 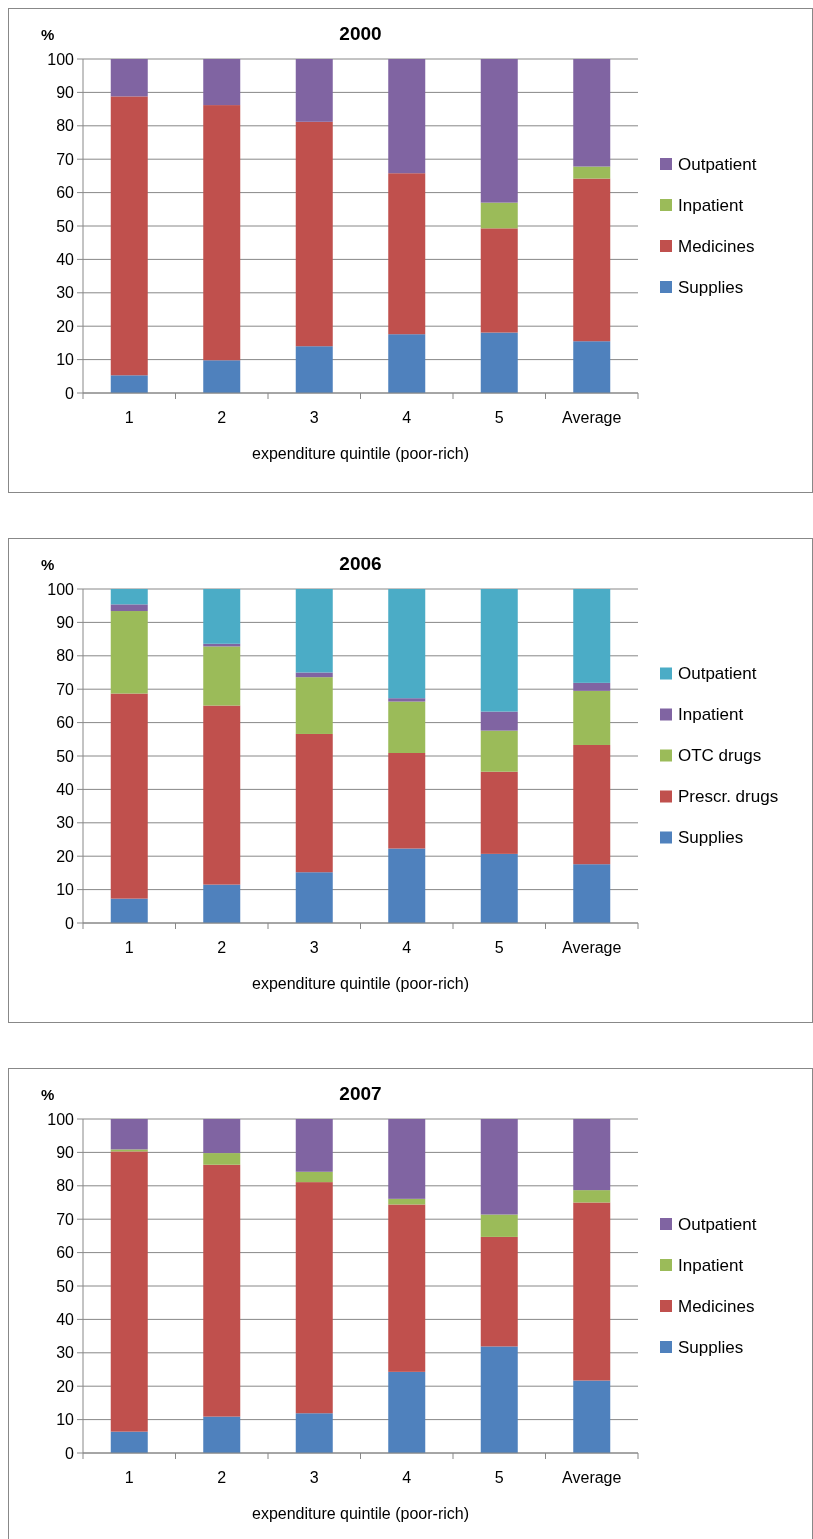 I want to click on y-tick-label: 20, so click(x=65, y=326).